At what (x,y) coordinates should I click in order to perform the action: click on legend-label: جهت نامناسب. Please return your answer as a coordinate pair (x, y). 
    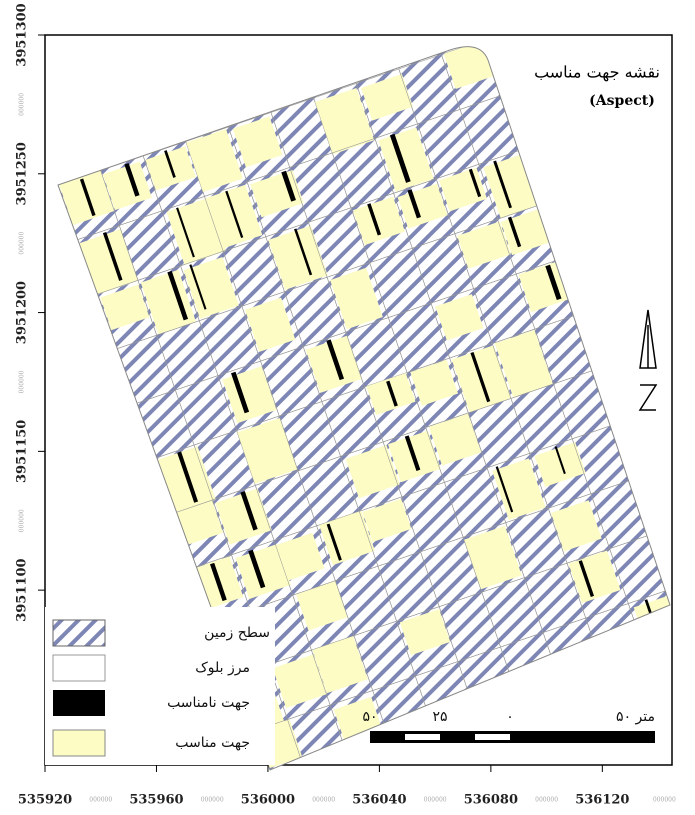
    Looking at the image, I should click on (208, 703).